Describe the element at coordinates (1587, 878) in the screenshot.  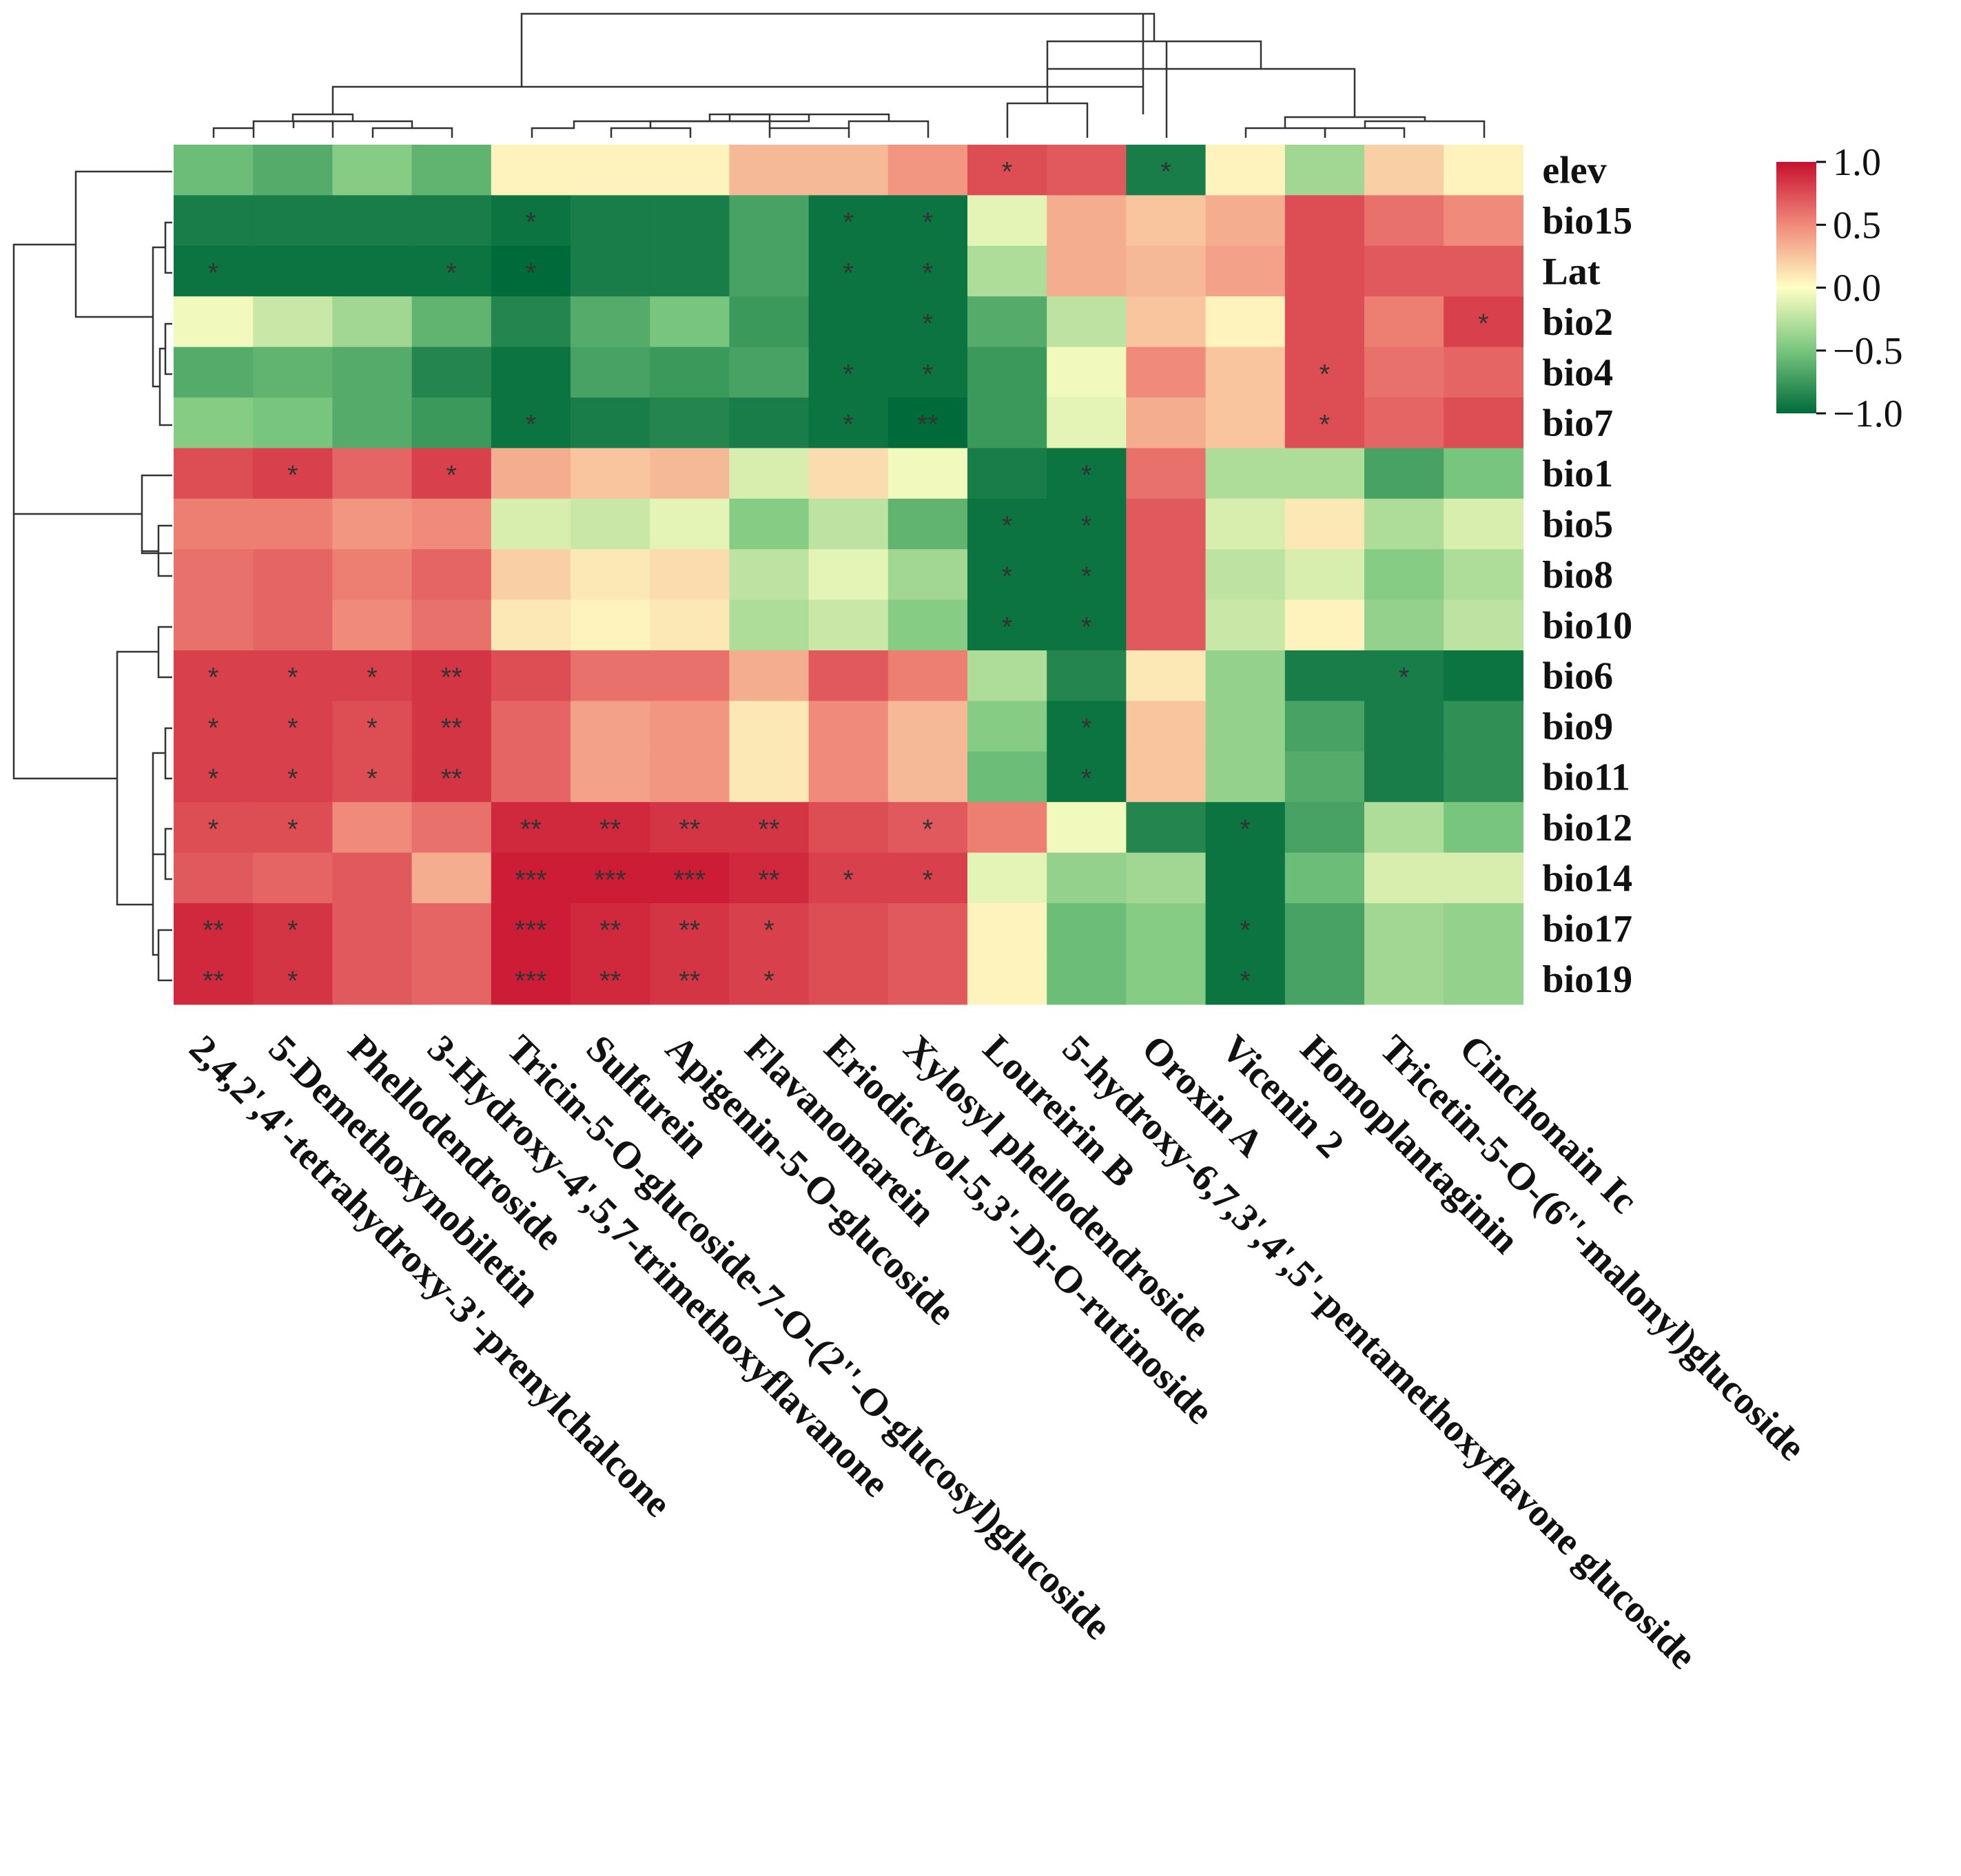
I see `row-label: bio14` at that location.